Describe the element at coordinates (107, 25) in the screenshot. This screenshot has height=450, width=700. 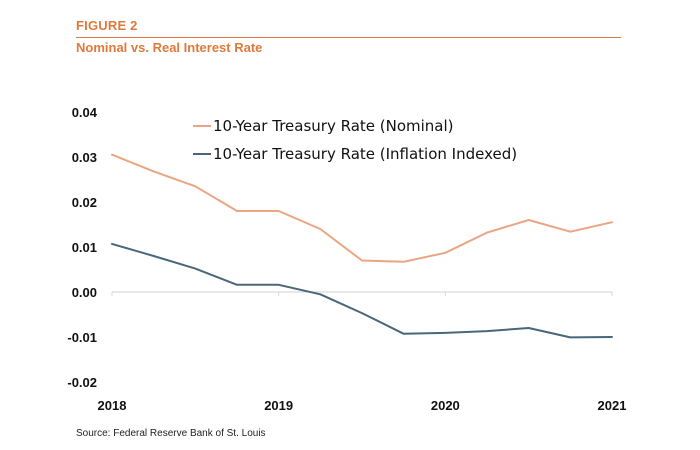
I see `figure-label: FIGURE 2` at that location.